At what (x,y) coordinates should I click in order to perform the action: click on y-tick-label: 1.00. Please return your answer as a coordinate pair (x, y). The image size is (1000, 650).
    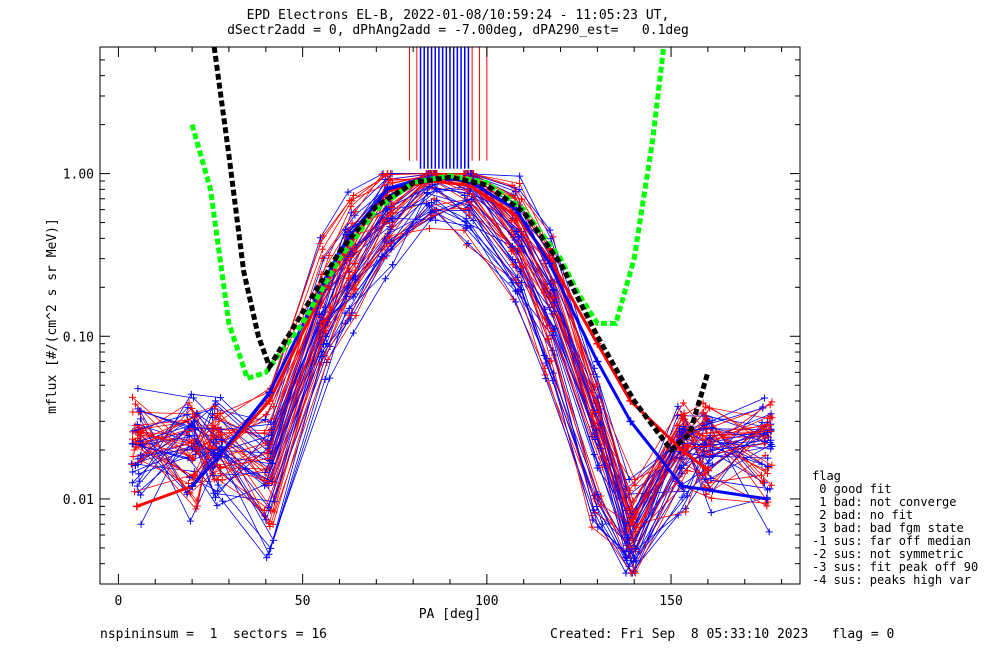
    Looking at the image, I should click on (78, 175).